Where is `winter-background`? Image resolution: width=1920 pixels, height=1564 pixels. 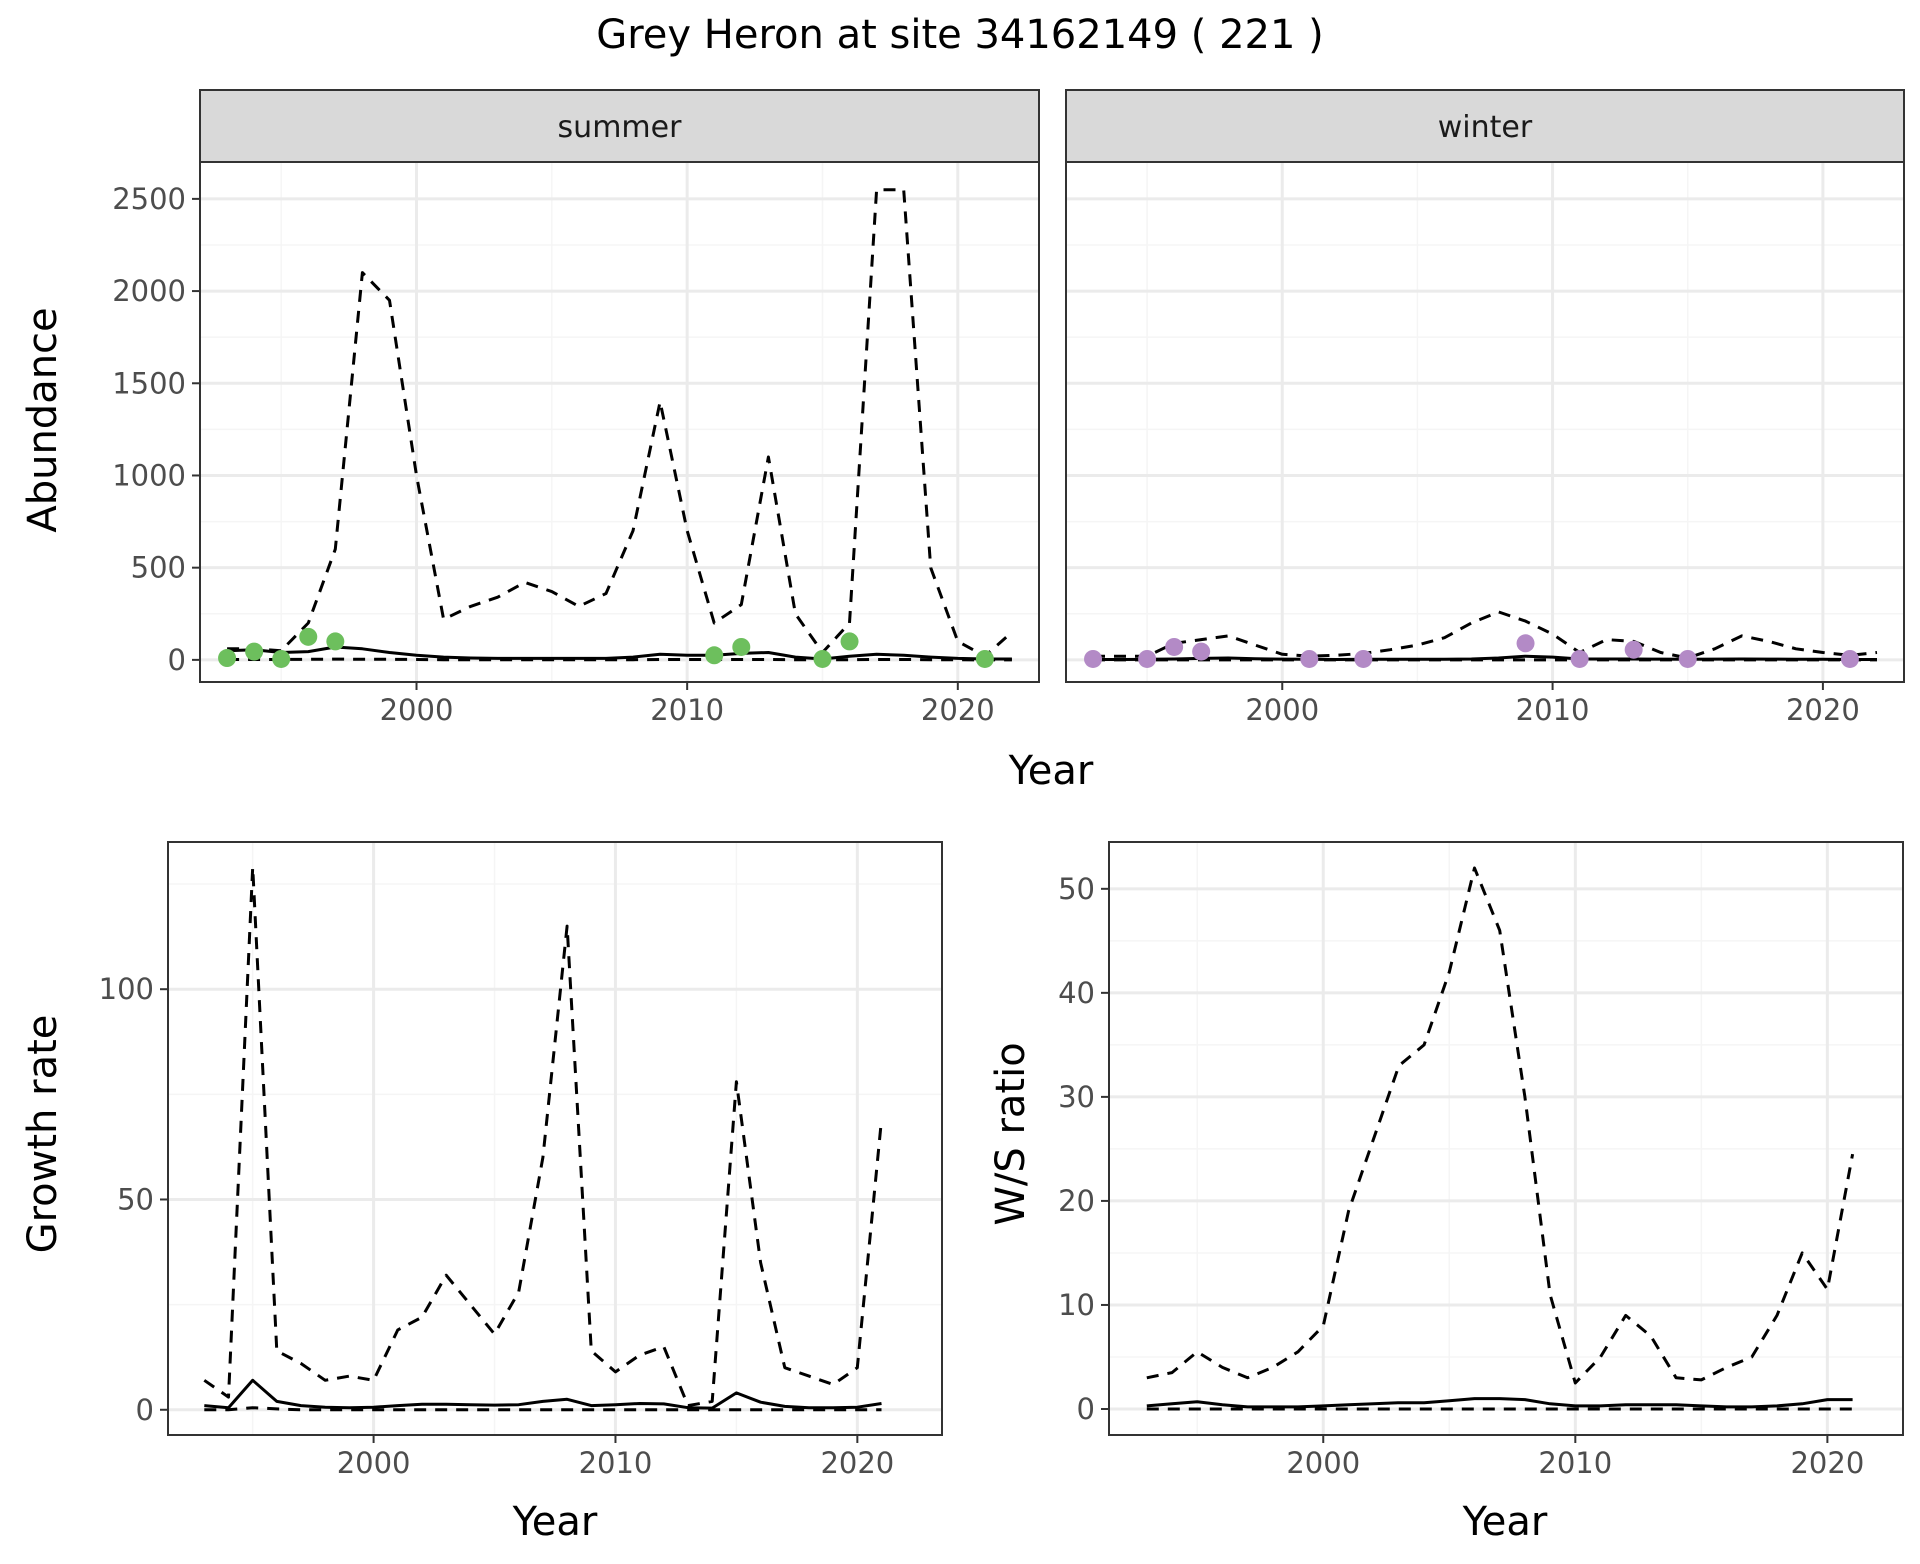 winter-background is located at coordinates (1485, 422).